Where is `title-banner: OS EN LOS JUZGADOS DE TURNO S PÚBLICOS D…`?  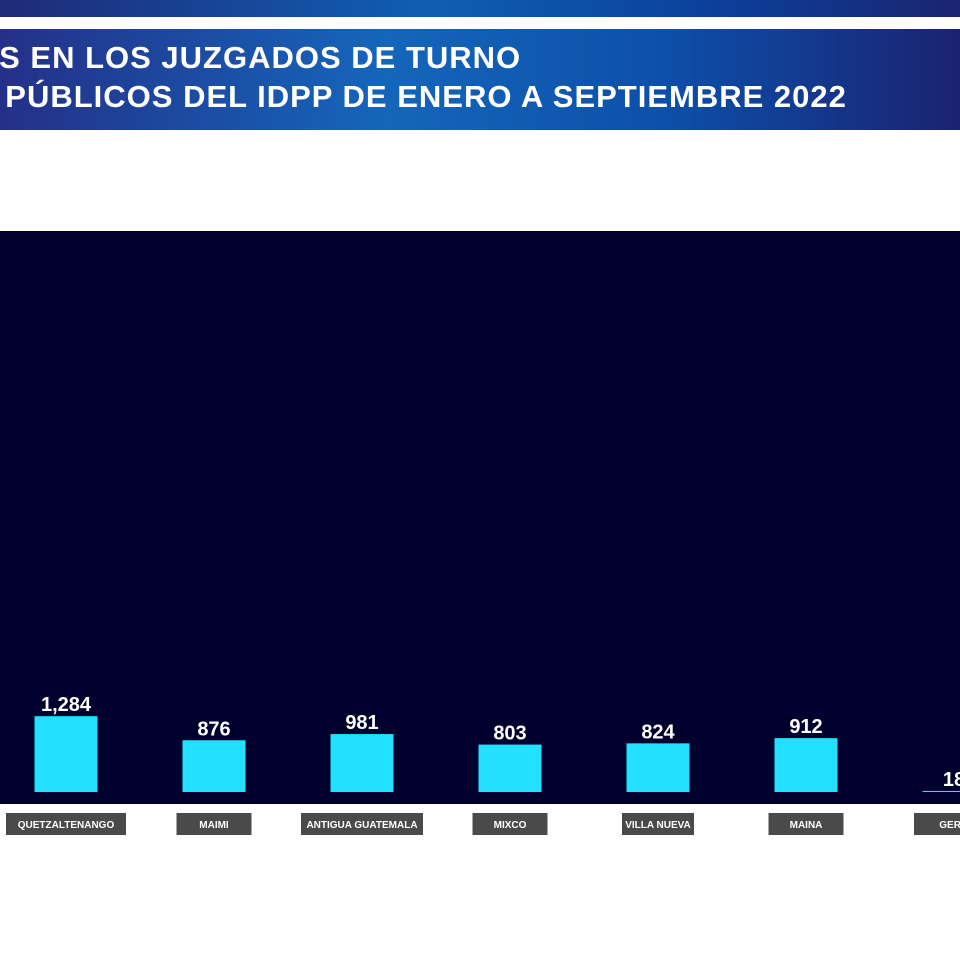 title-banner: OS EN LOS JUZGADOS DE TURNO S PÚBLICOS D… is located at coordinates (480, 79).